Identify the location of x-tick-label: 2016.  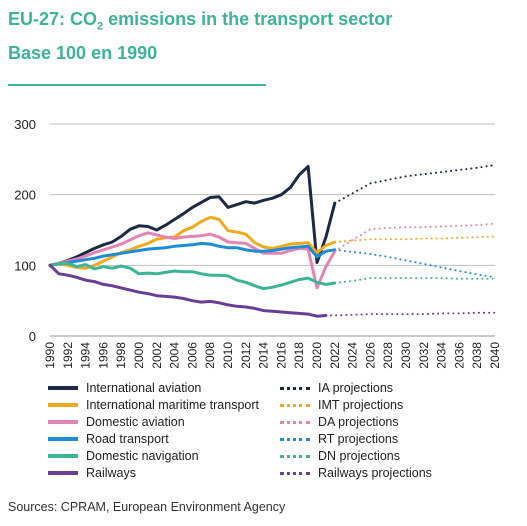
(281, 355).